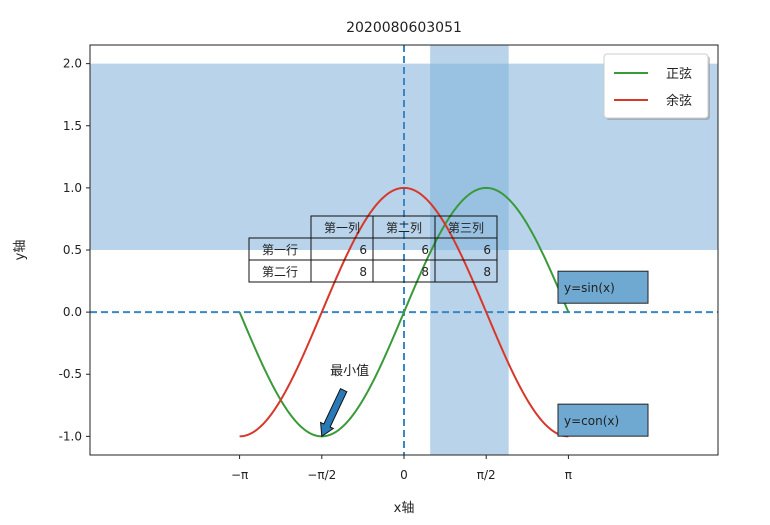  I want to click on y-tick-label: 2.0, so click(72, 64).